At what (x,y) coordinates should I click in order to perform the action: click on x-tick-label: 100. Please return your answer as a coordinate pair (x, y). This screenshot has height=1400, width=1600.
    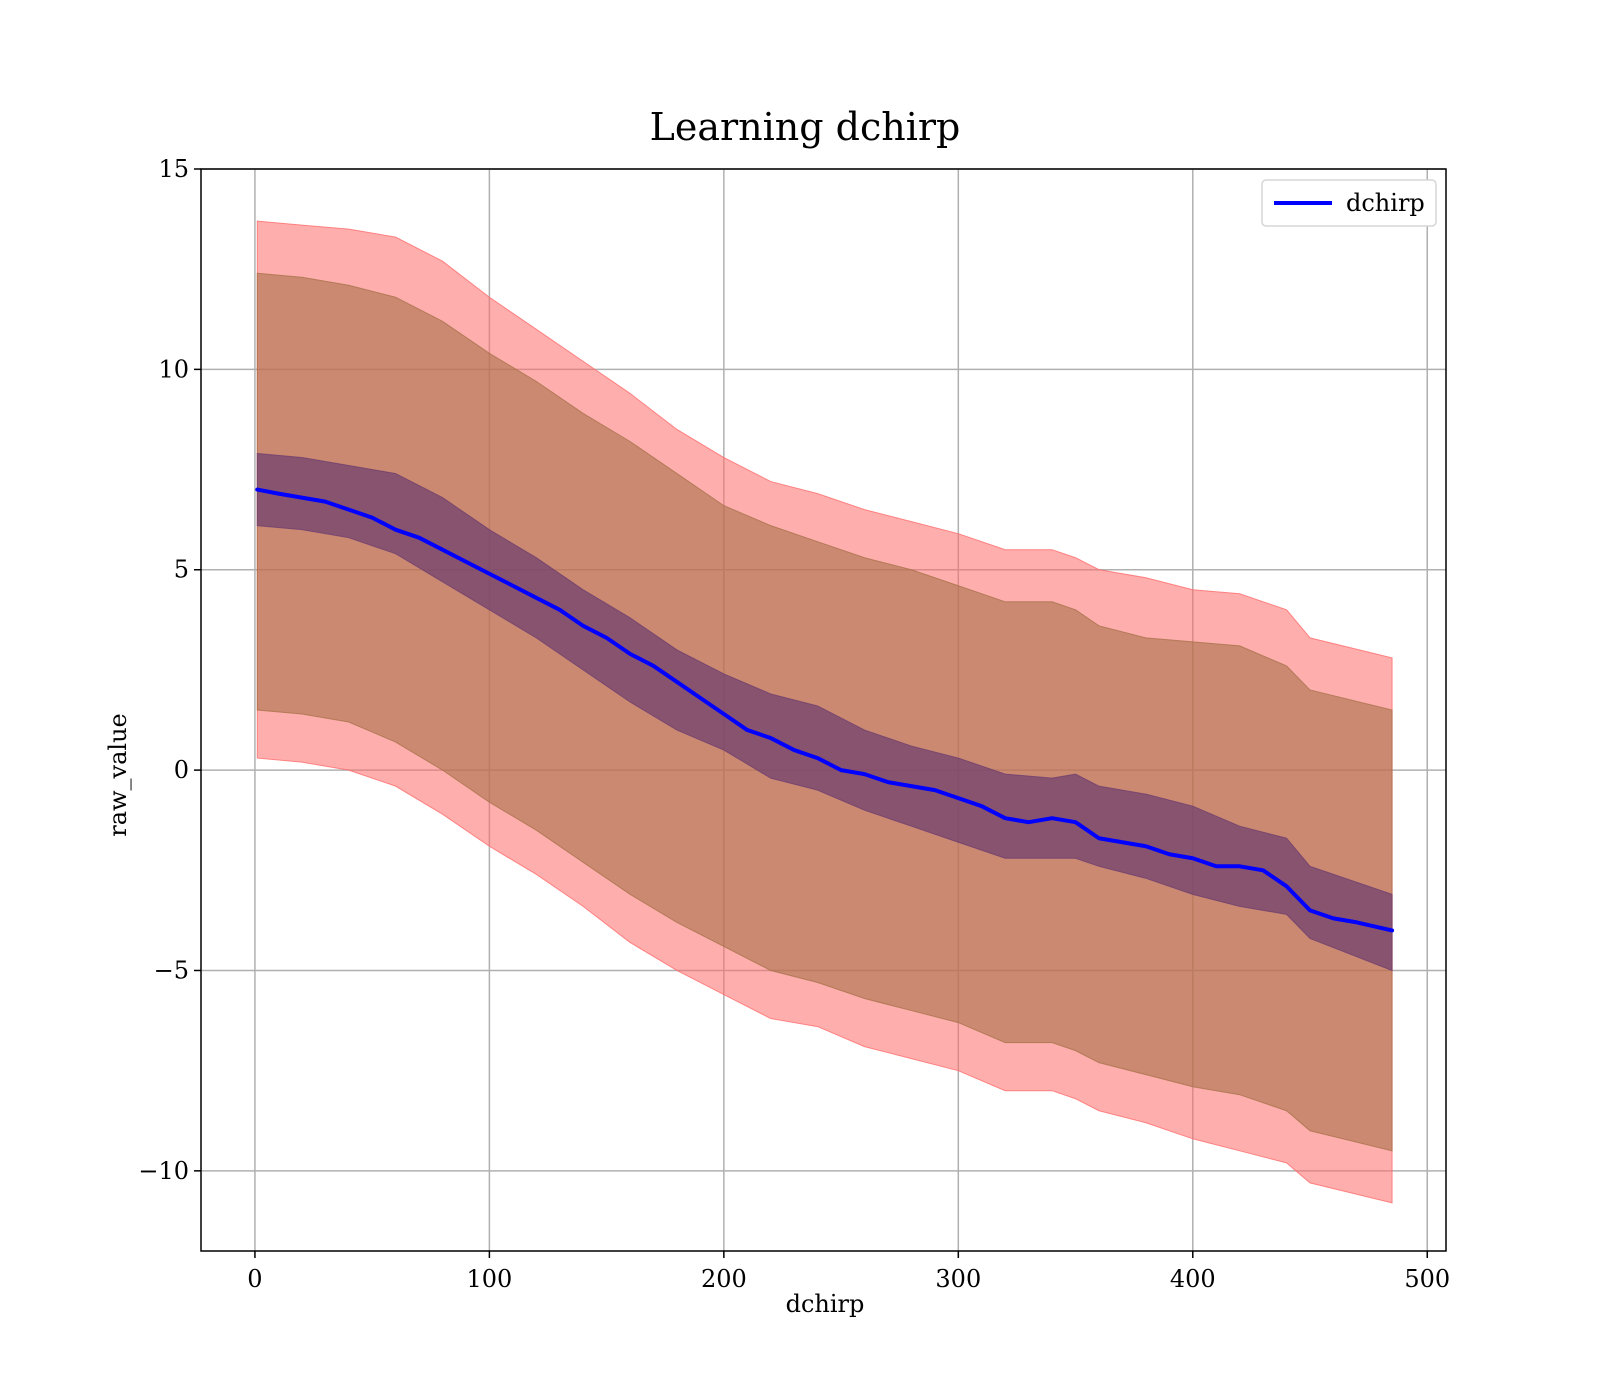
    Looking at the image, I should click on (489, 1279).